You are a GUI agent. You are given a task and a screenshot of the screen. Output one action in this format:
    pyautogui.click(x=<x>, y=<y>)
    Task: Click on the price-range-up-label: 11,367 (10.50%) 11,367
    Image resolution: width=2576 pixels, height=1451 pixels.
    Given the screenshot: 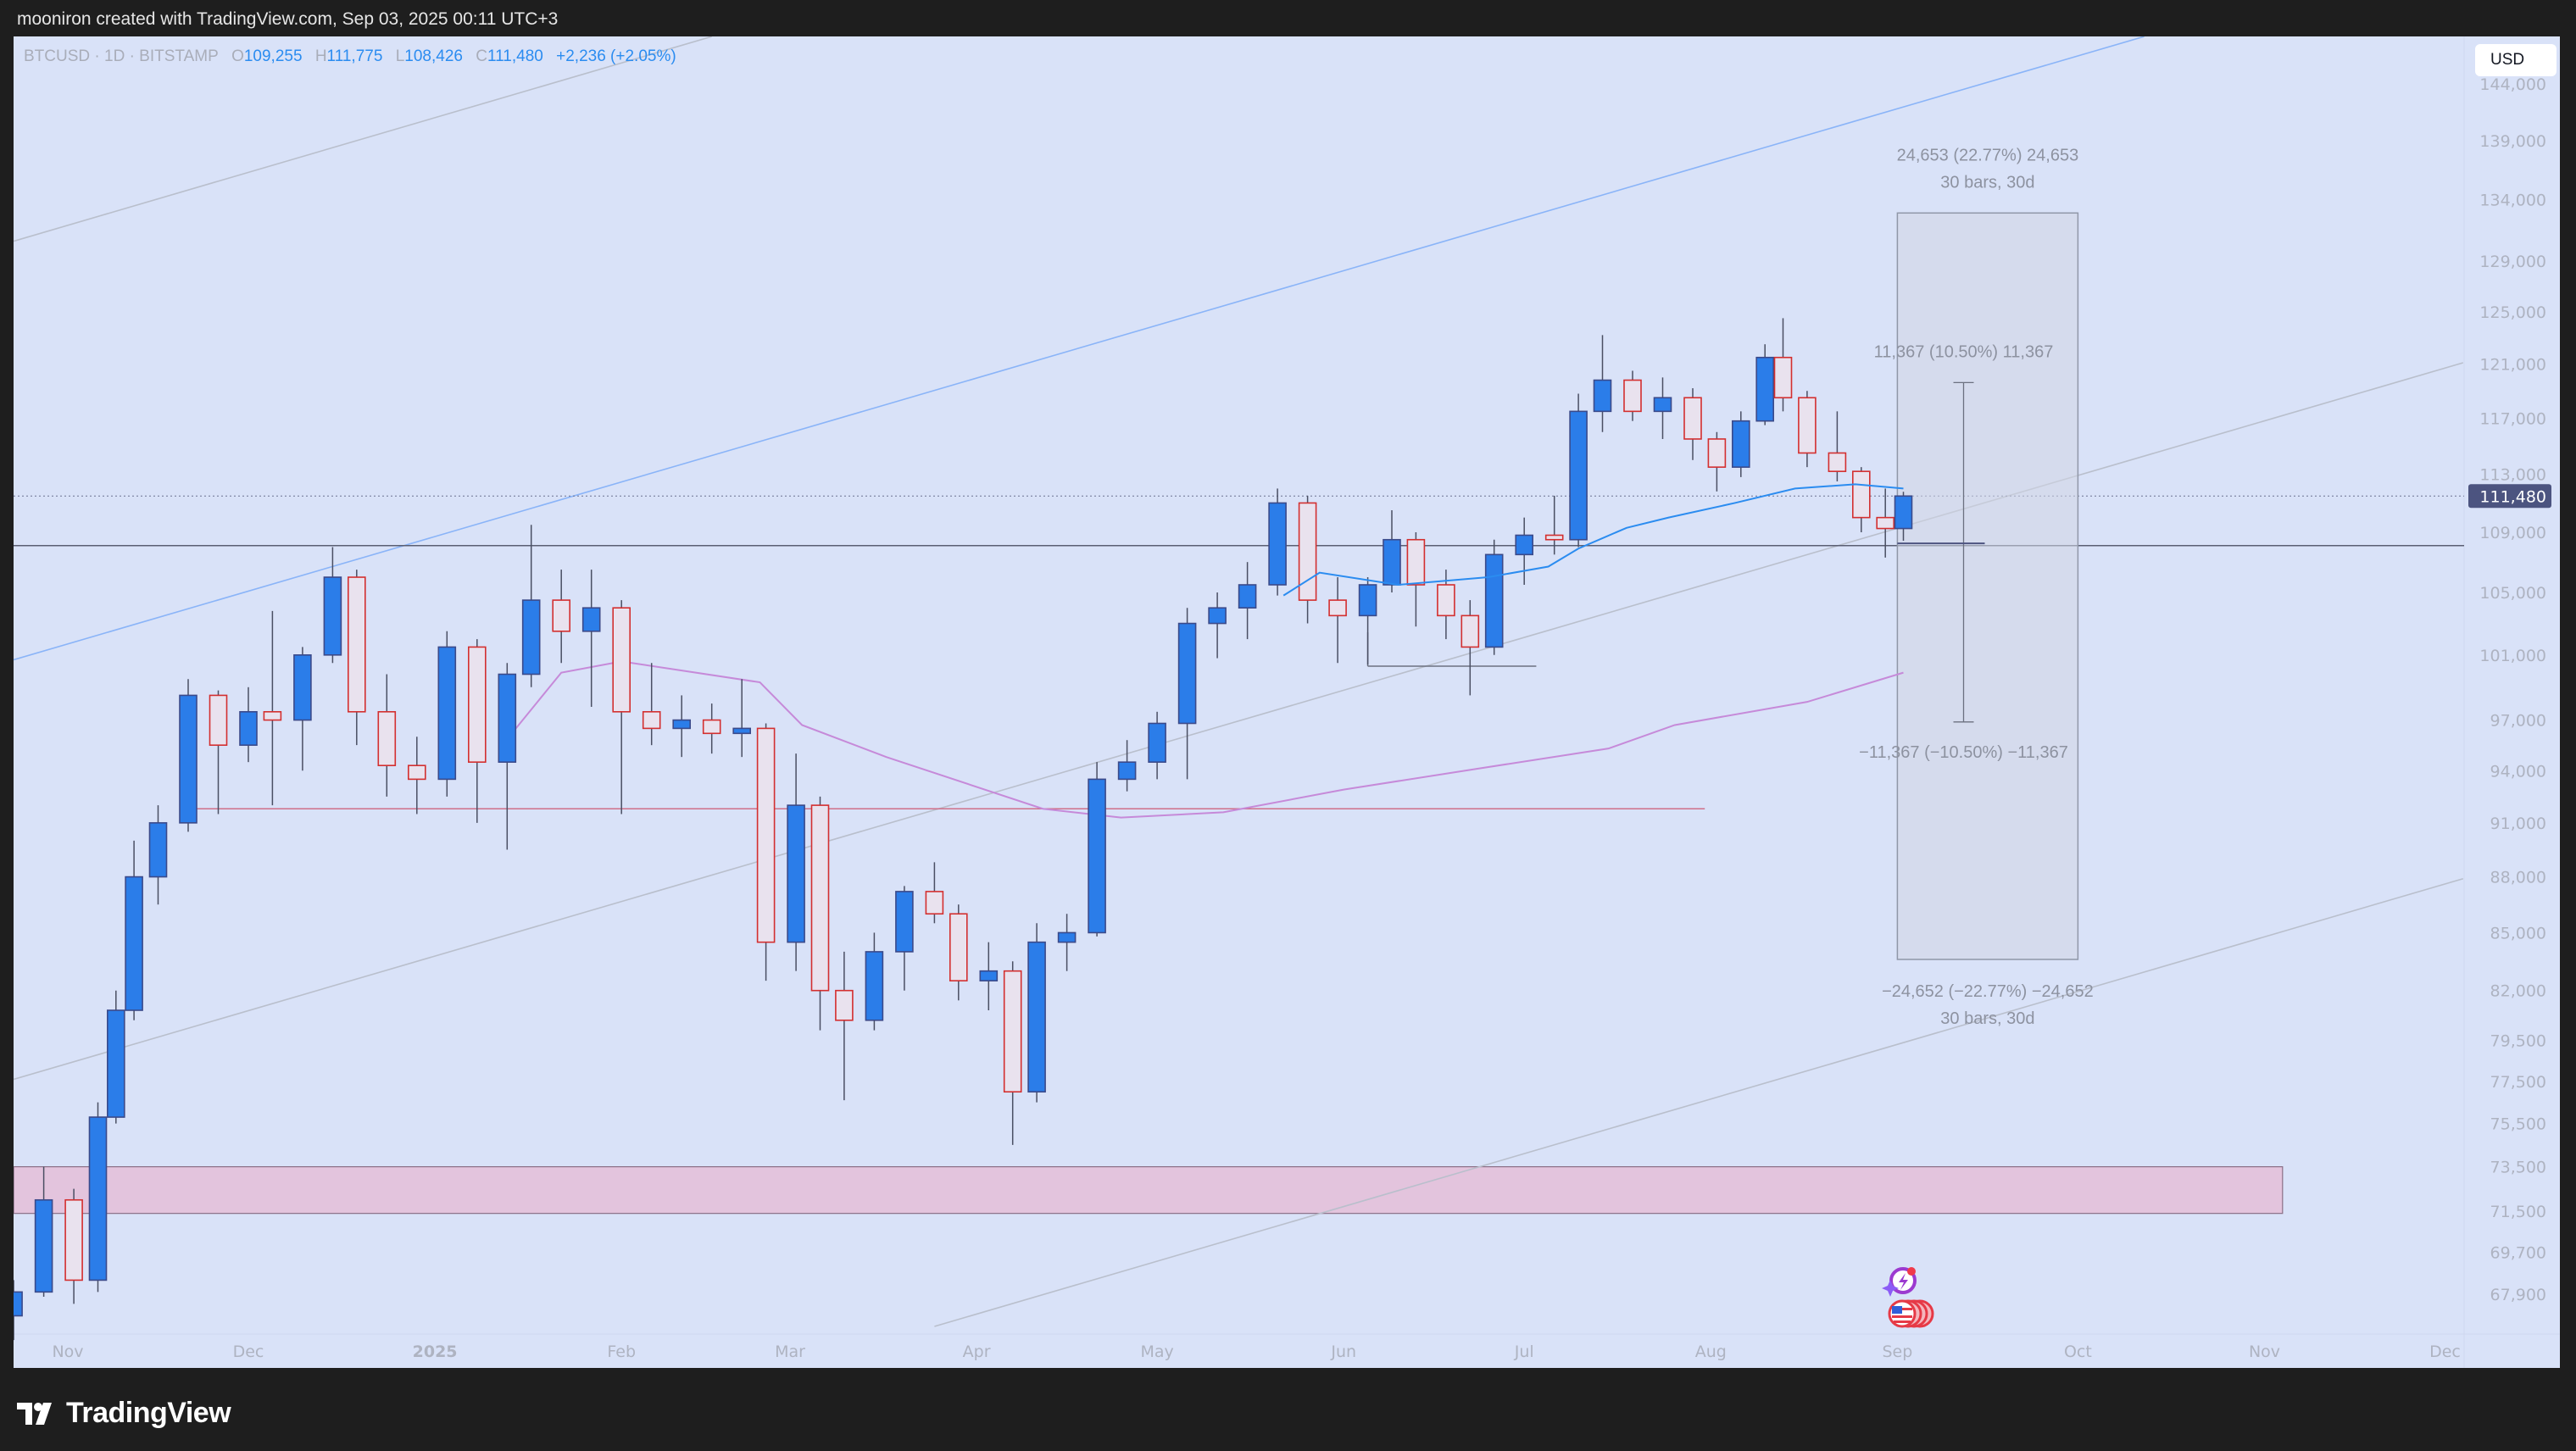 What is the action you would take?
    pyautogui.click(x=1964, y=351)
    